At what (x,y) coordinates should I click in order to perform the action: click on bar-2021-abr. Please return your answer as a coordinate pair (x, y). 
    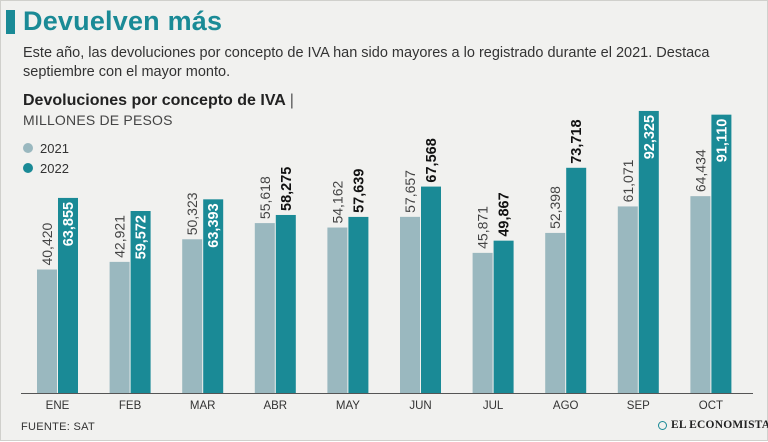
    Looking at the image, I should click on (264, 308).